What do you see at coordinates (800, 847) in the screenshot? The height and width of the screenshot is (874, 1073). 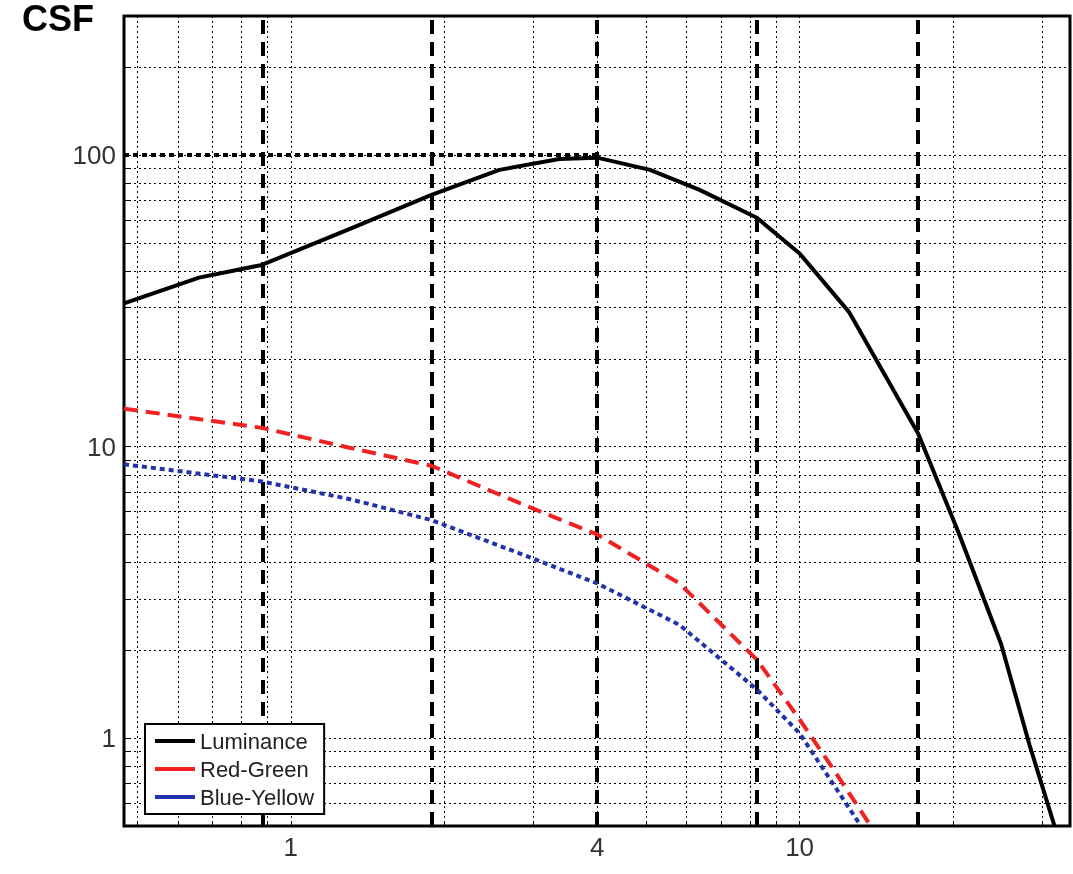 I see `x-tick-label: 10` at bounding box center [800, 847].